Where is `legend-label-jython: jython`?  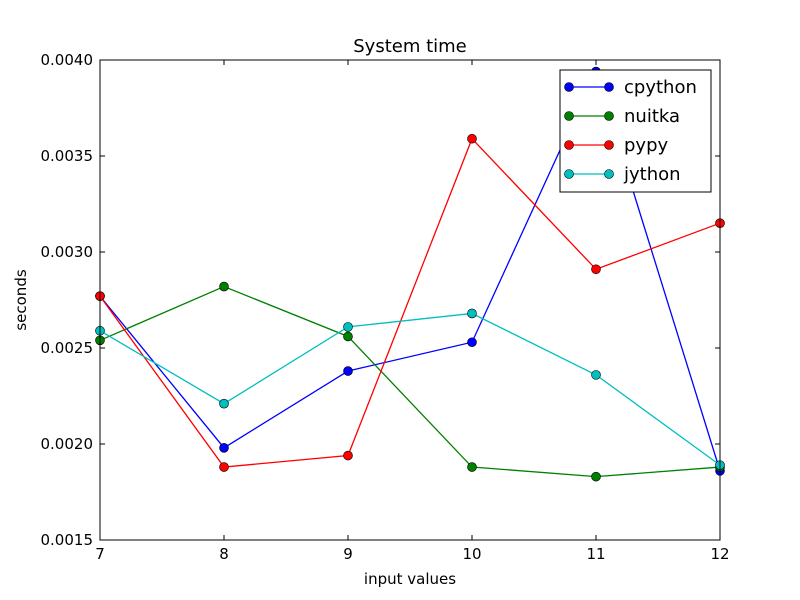
legend-label-jython: jython is located at coordinates (652, 174).